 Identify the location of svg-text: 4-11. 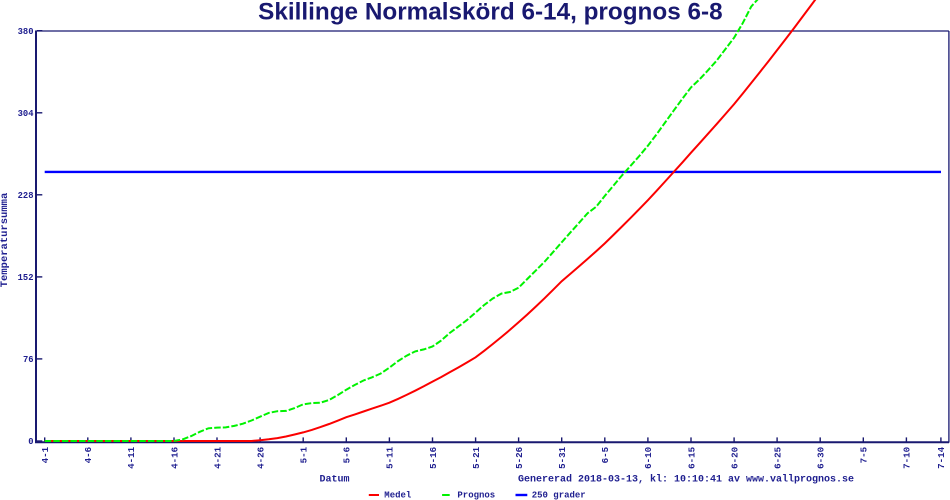
(131, 457).